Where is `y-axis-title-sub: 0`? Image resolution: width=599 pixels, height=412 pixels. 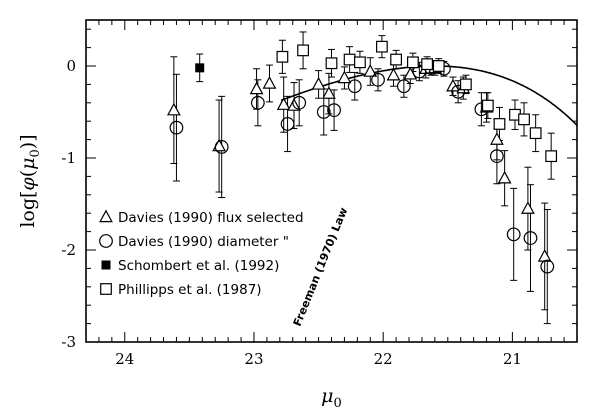 y-axis-title-sub: 0 is located at coordinates (35, 153).